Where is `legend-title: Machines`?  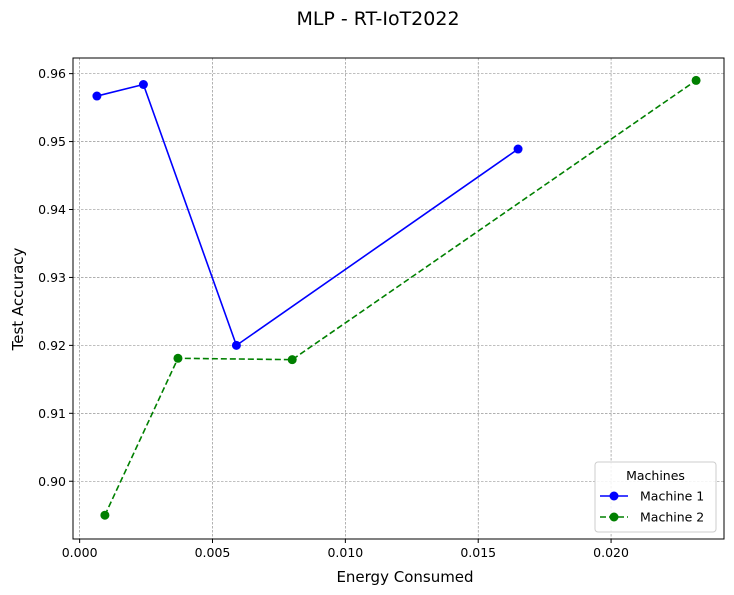 legend-title: Machines is located at coordinates (655, 475).